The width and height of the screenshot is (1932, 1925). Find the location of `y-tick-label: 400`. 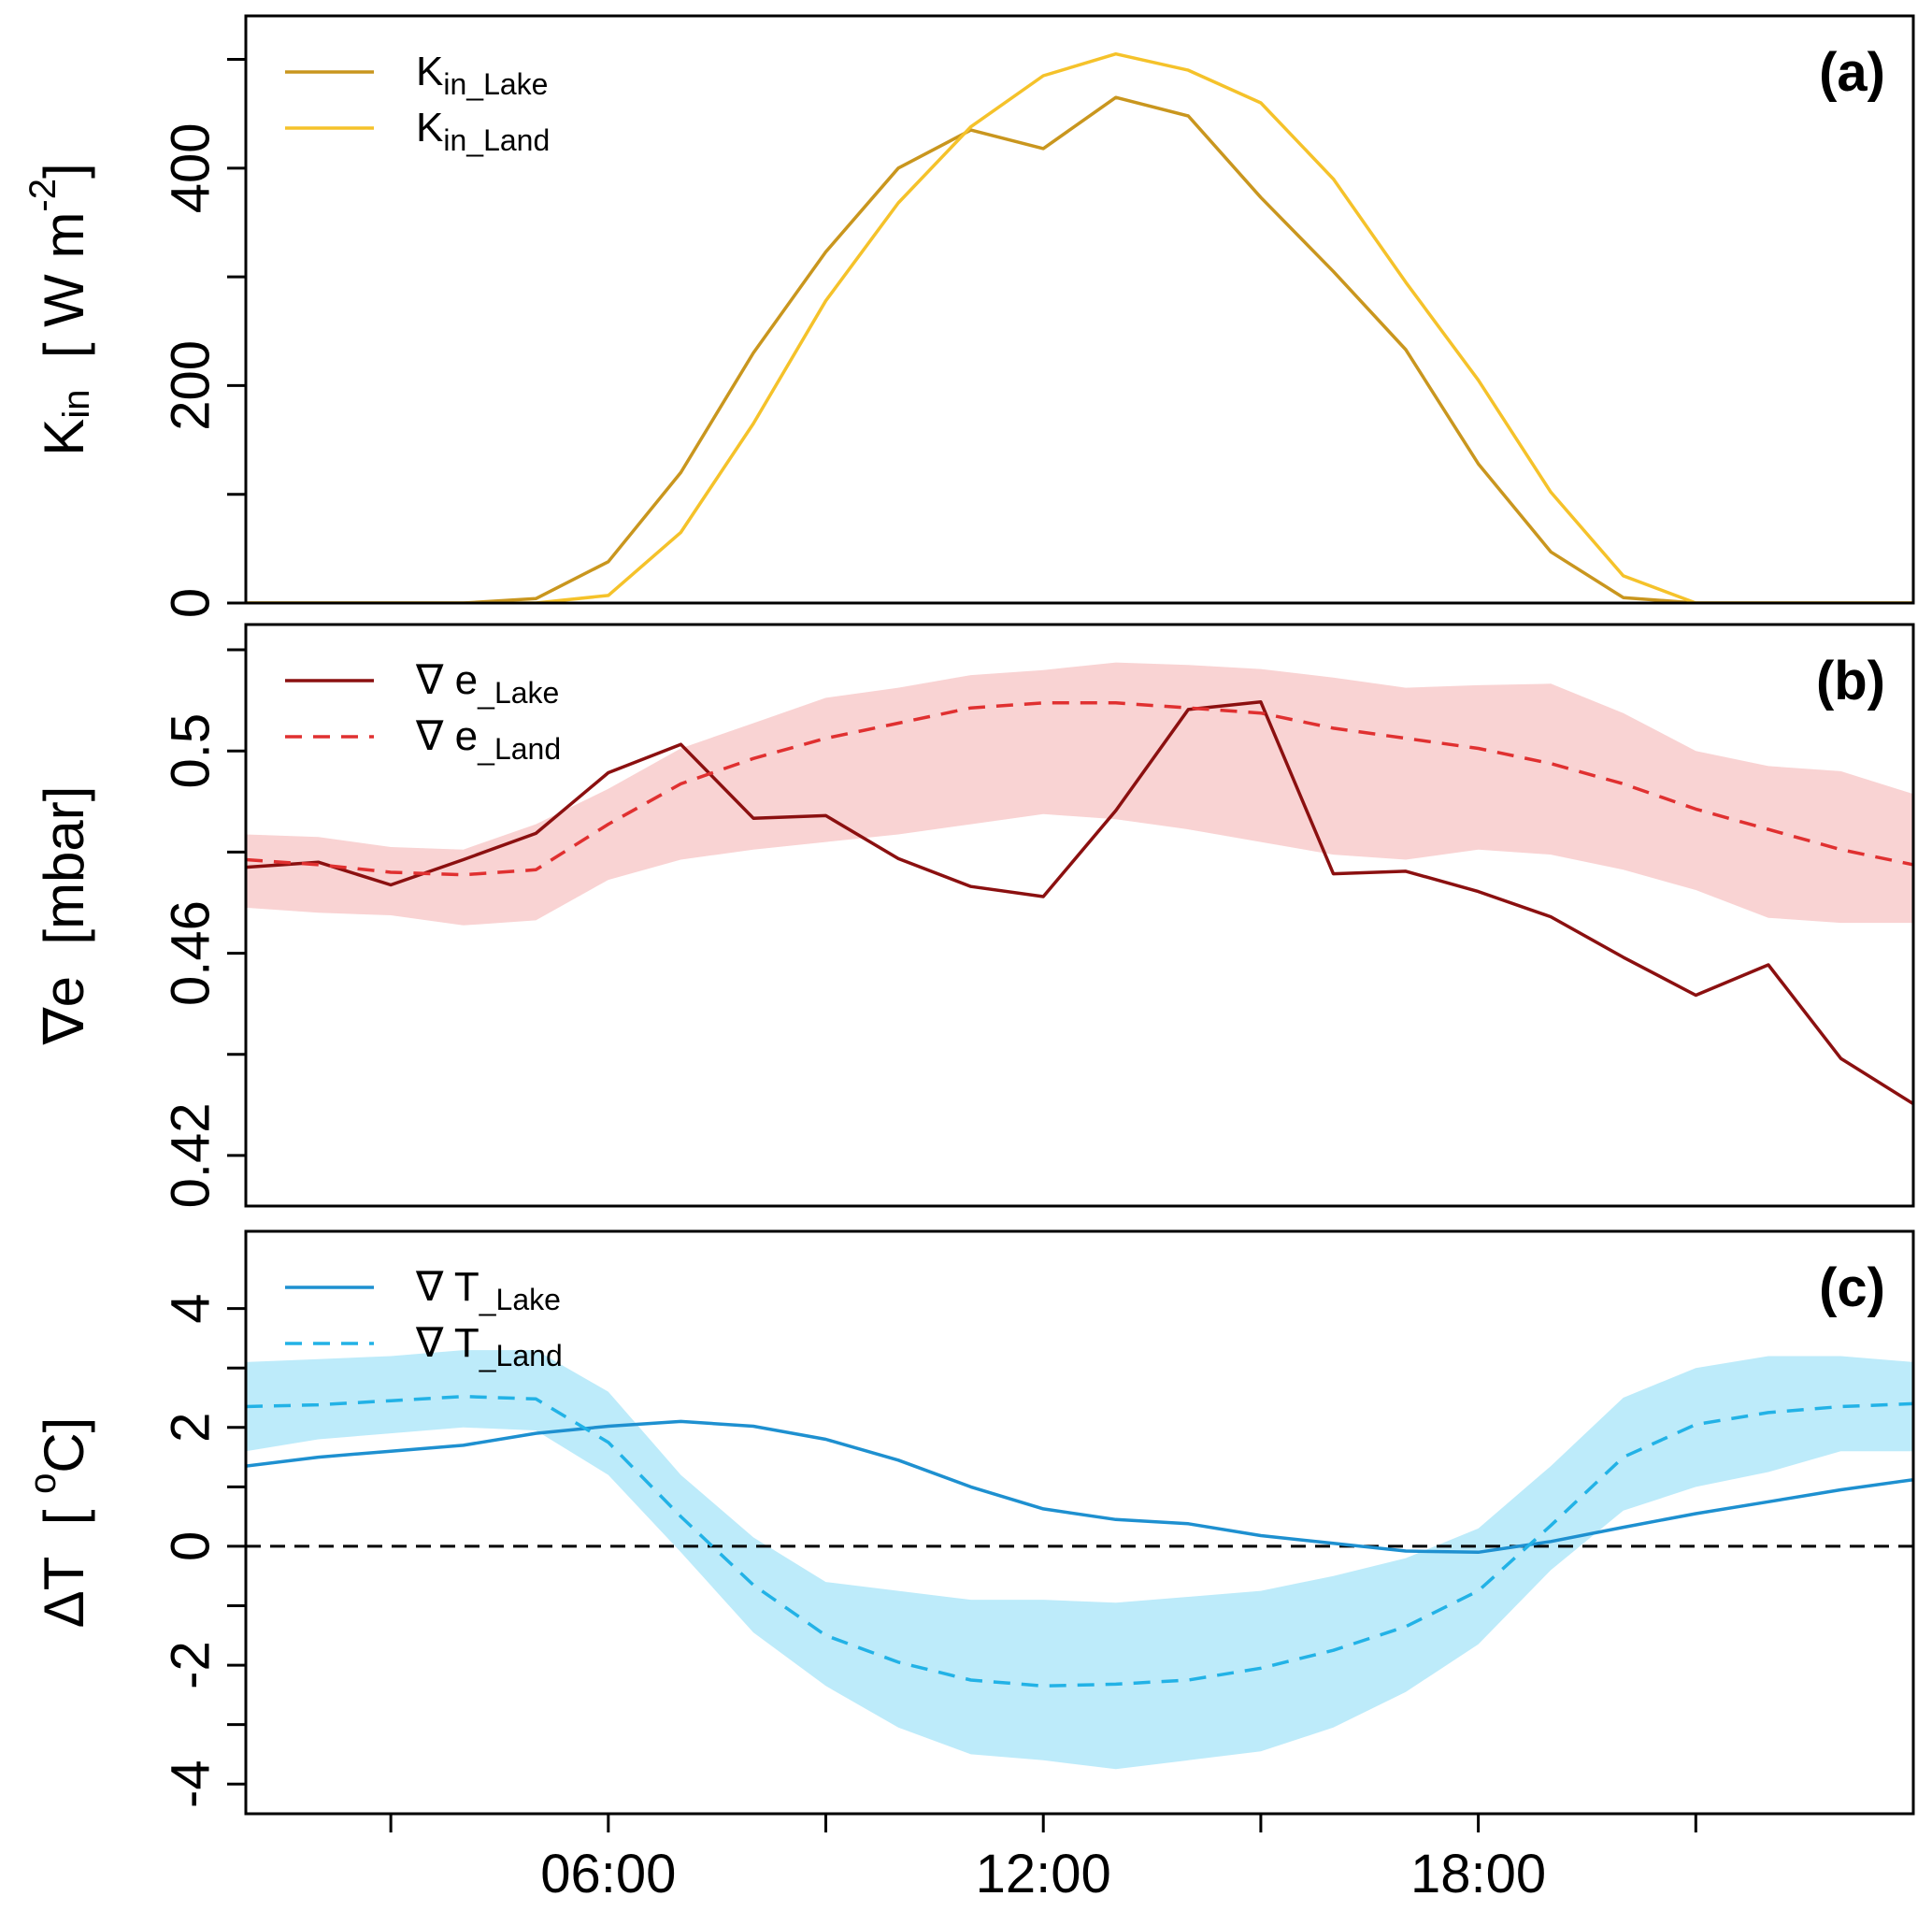

y-tick-label: 400 is located at coordinates (191, 167).